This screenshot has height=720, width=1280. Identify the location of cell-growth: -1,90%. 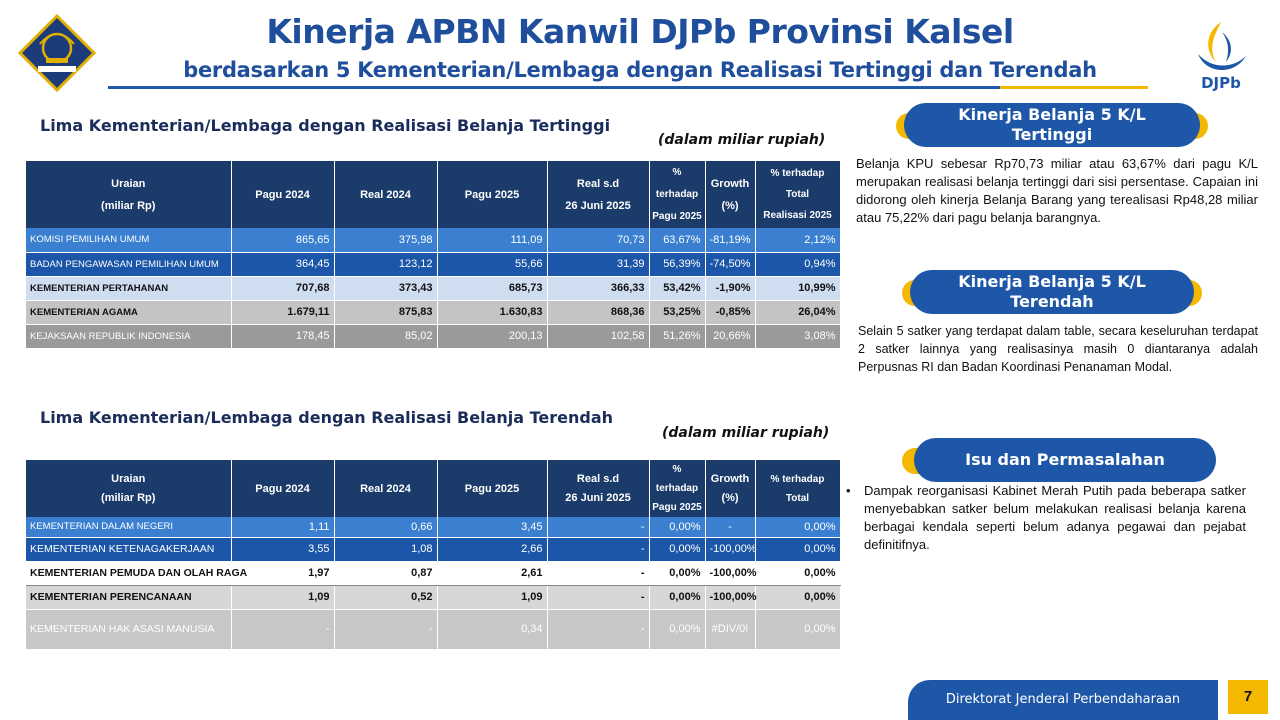
(730, 288).